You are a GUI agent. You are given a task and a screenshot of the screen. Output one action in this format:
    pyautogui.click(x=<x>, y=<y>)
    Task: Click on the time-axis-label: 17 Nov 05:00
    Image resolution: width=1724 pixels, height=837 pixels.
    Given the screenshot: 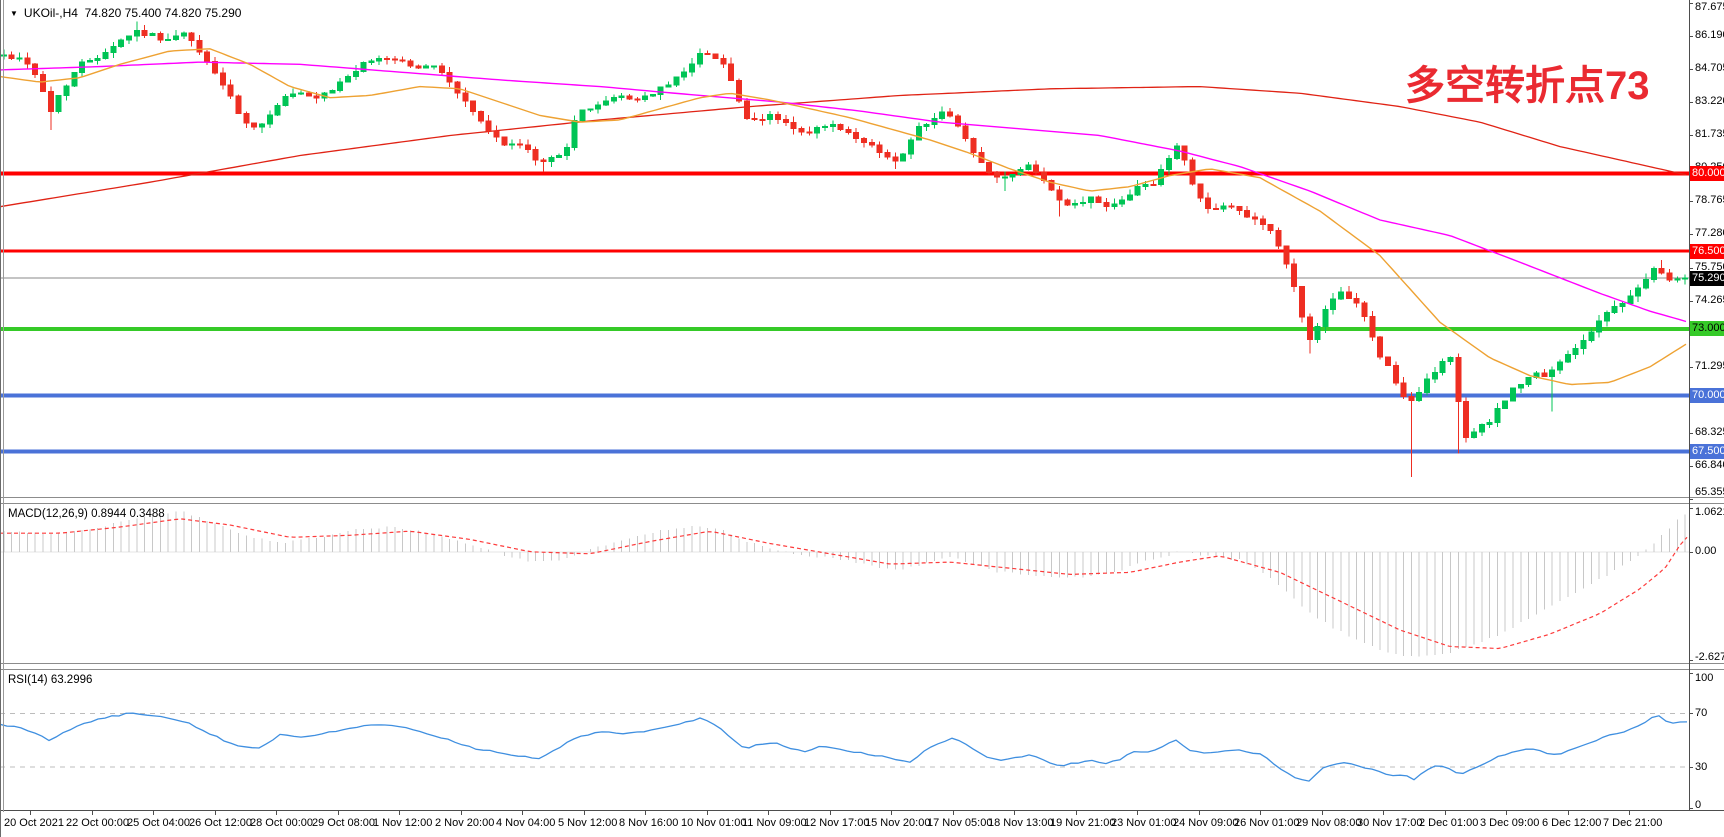 What is the action you would take?
    pyautogui.click(x=960, y=823)
    